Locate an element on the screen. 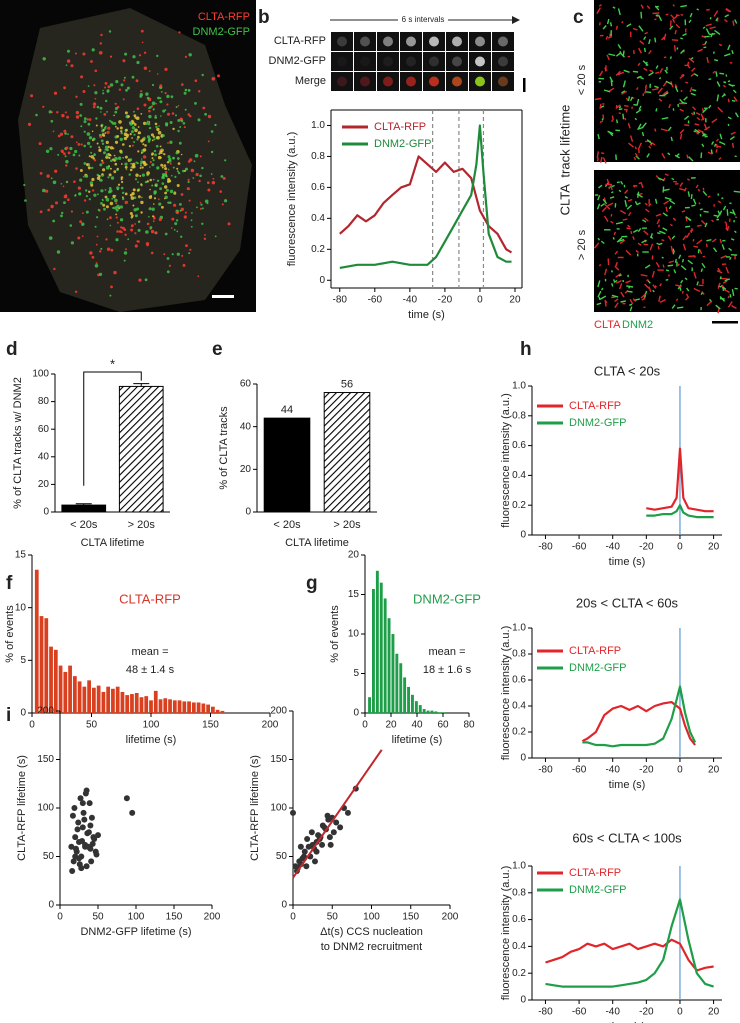 The width and height of the screenshot is (740, 1023). y-tick-label: 0.6 is located at coordinates (519, 445).